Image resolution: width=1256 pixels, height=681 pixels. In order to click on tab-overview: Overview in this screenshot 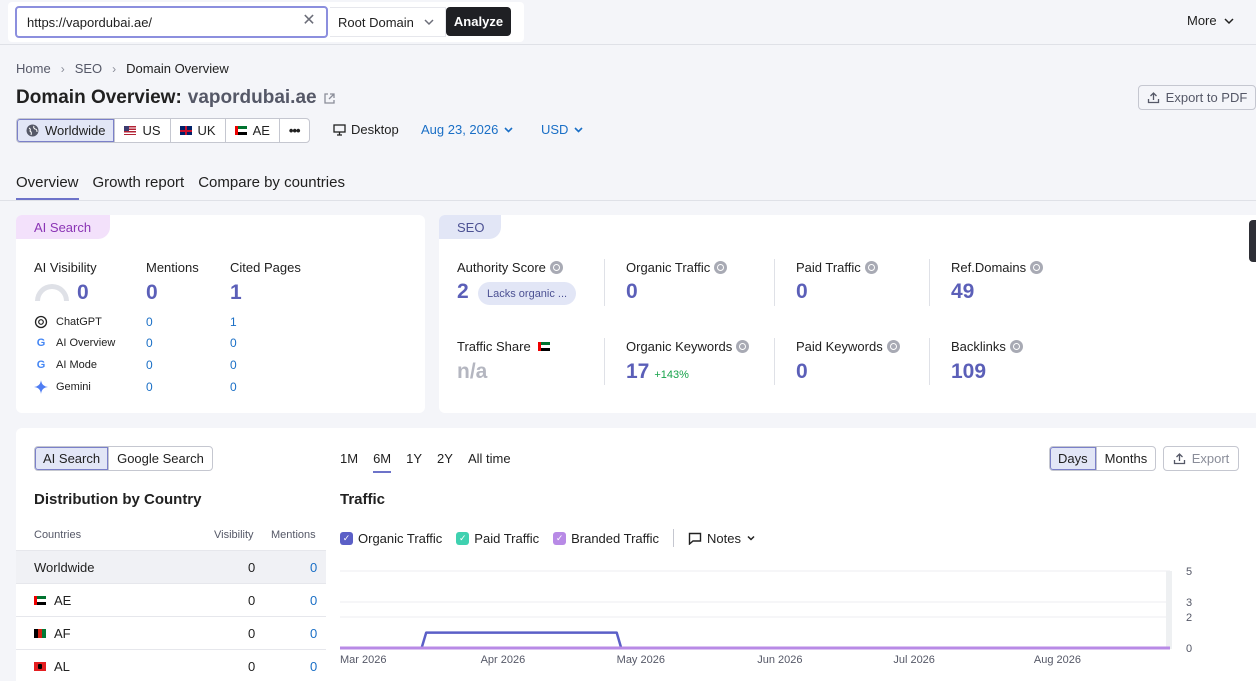, I will do `click(47, 187)`.